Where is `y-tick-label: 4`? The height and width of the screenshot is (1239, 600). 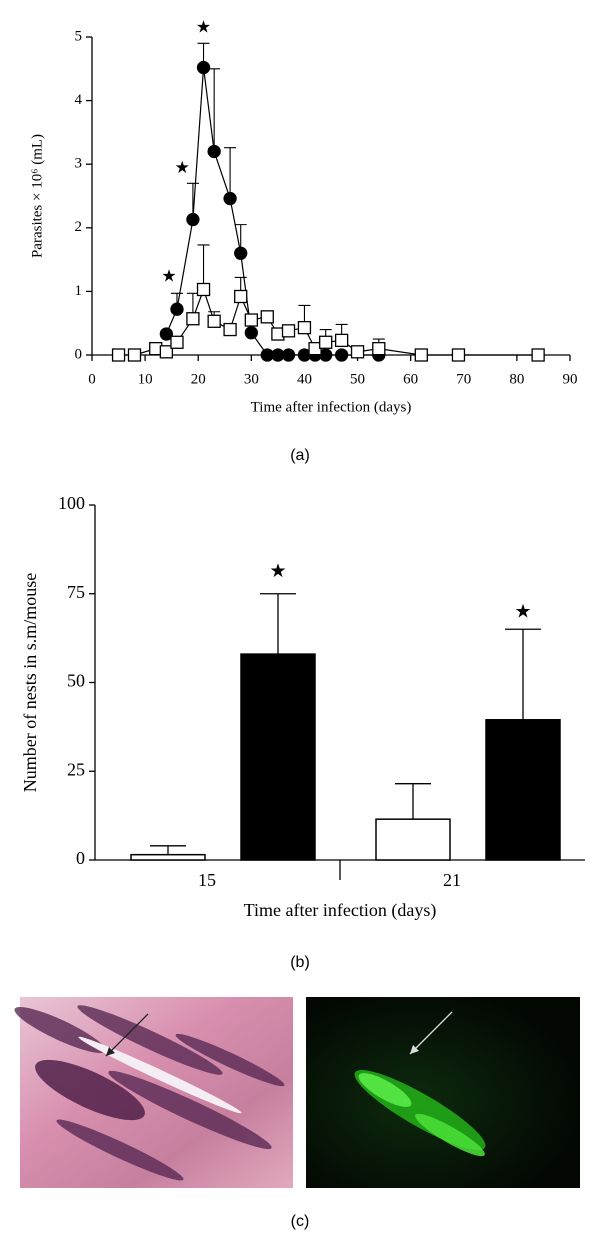 y-tick-label: 4 is located at coordinates (79, 100).